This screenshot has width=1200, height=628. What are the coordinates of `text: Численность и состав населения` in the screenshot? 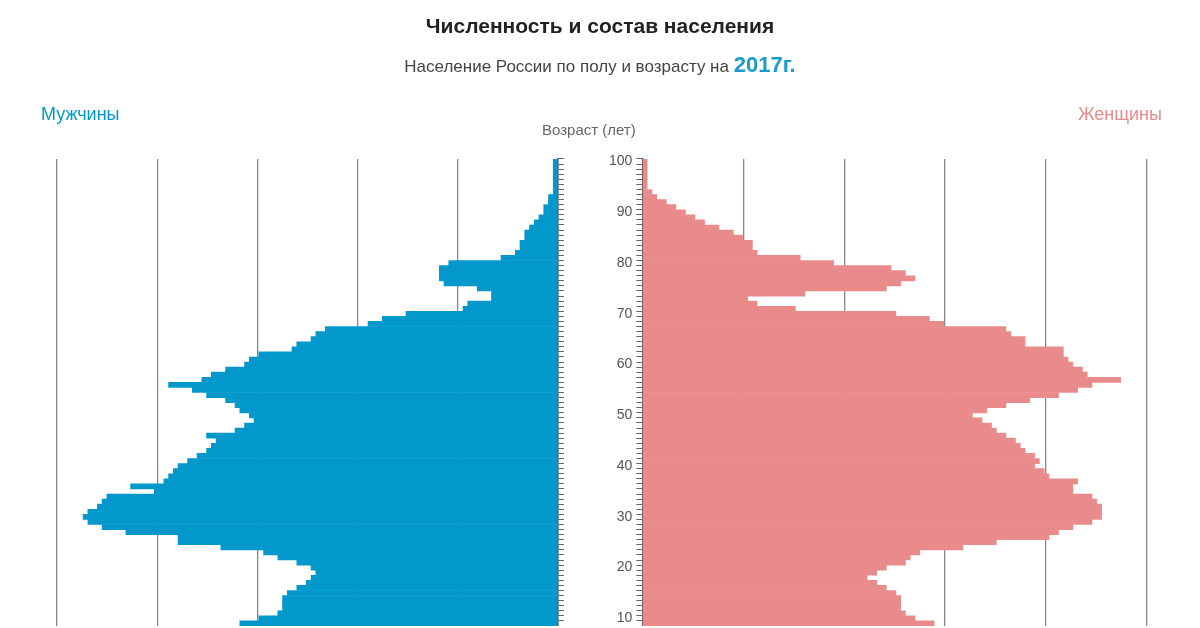 It's located at (600, 26).